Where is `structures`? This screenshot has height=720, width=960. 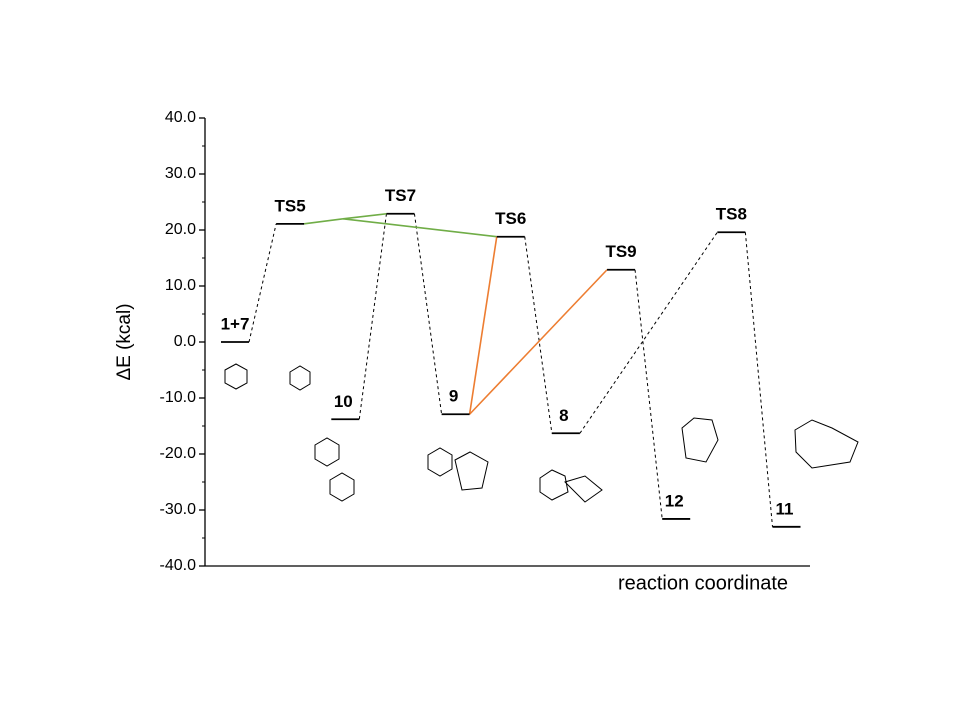
structures is located at coordinates (541, 433).